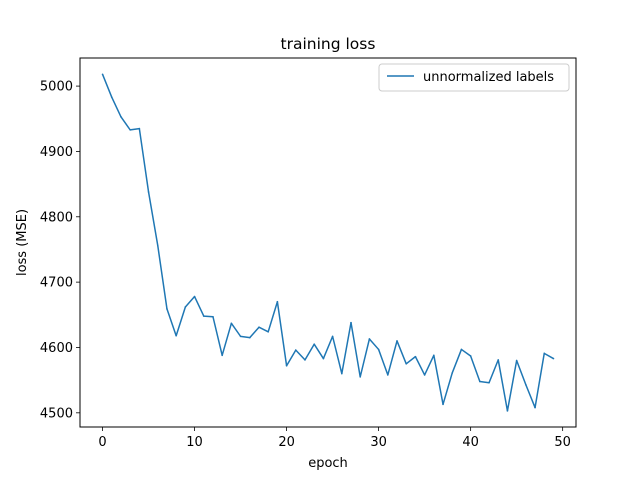  I want to click on y-tick-label: 4900, so click(56, 152).